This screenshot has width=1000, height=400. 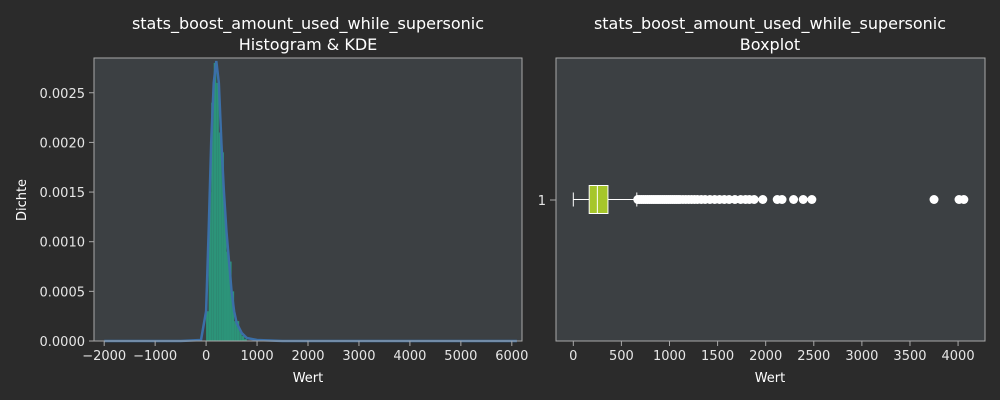 I want to click on boxplot-subtitle: Boxplot, so click(x=770, y=44).